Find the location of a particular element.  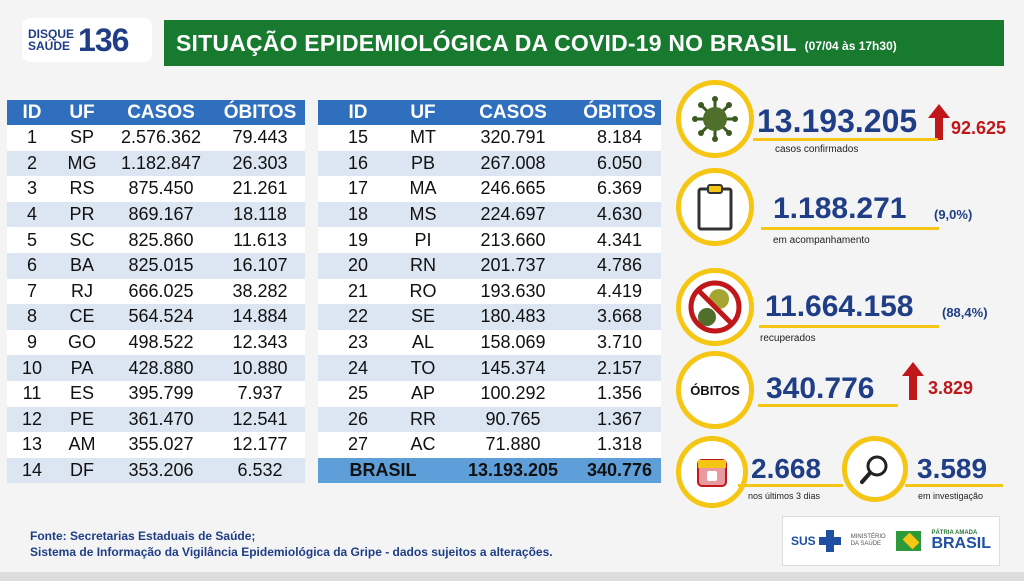

table-row: 21 RO 193.630 4.419 is located at coordinates (489, 291).